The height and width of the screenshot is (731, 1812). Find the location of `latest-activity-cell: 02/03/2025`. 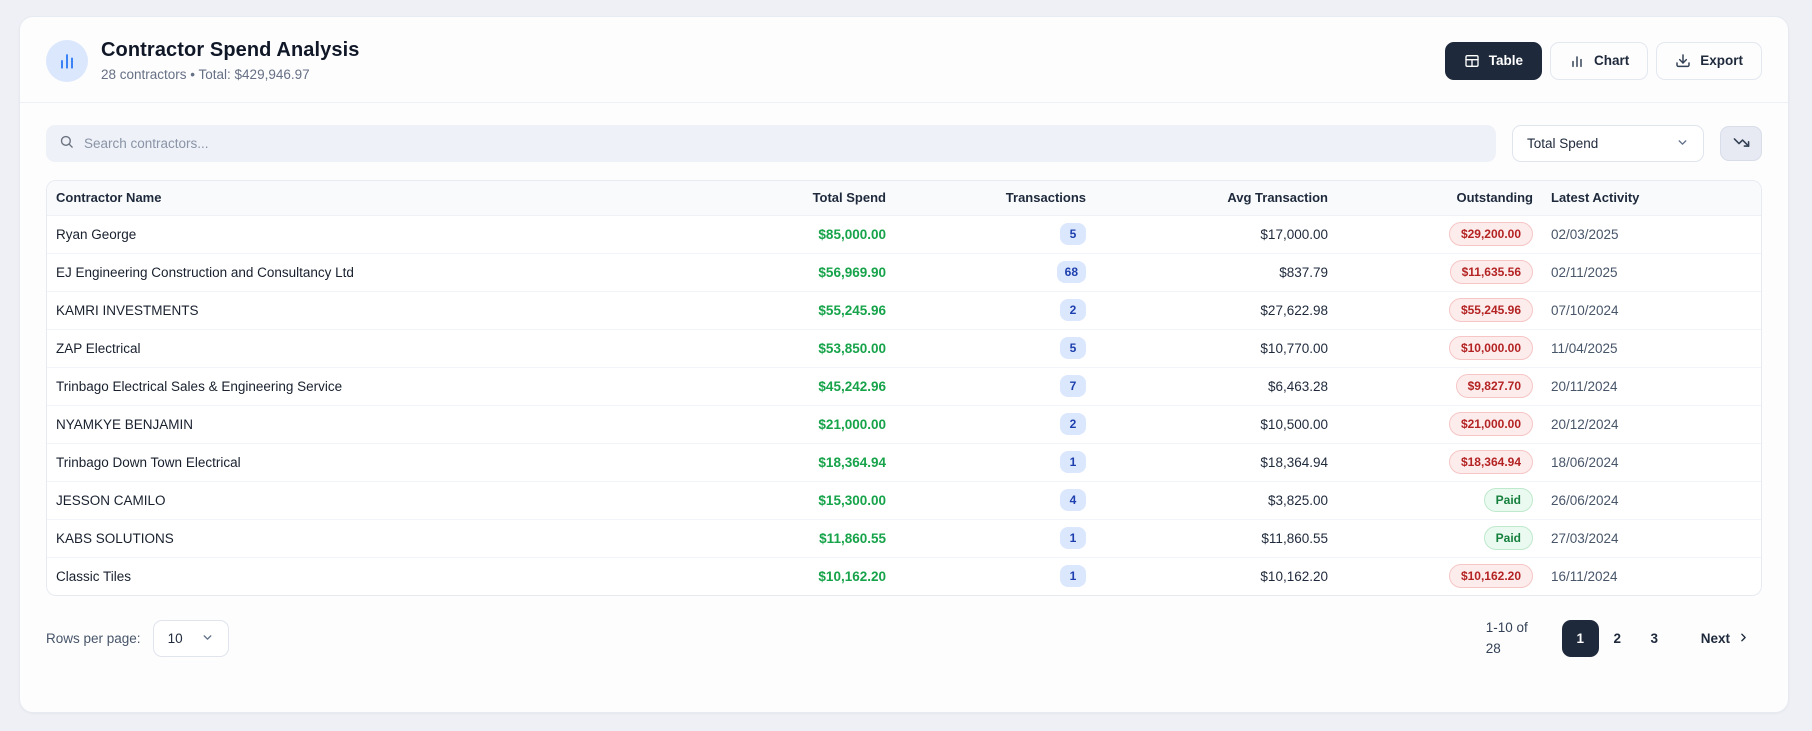

latest-activity-cell: 02/03/2025 is located at coordinates (1648, 234).